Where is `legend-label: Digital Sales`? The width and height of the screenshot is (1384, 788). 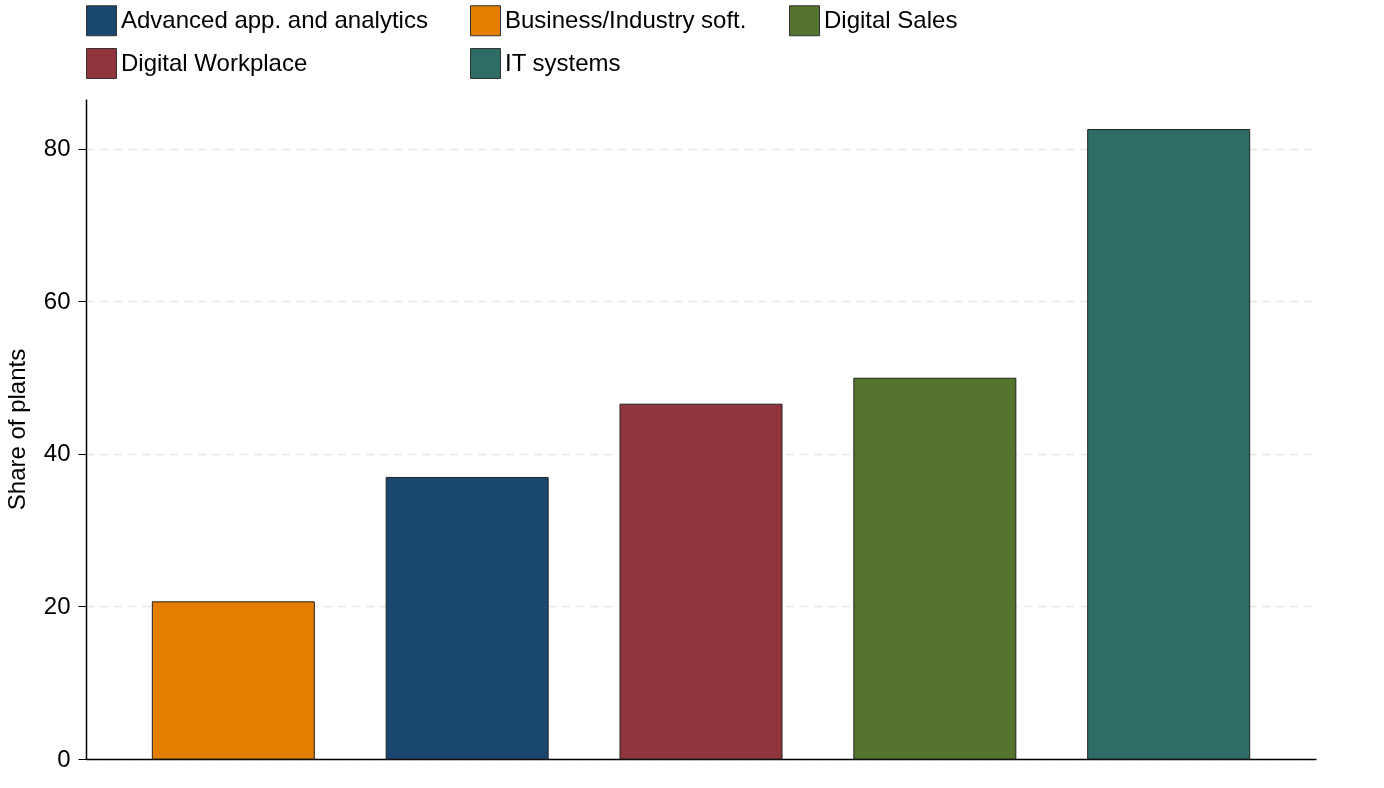 legend-label: Digital Sales is located at coordinates (891, 19).